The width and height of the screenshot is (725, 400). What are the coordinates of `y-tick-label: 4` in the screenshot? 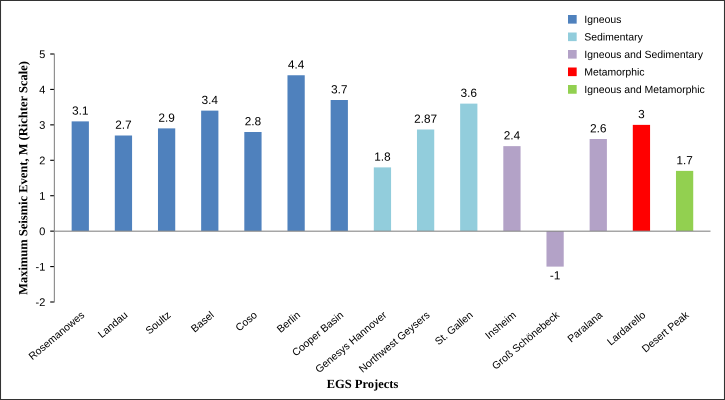 It's located at (42, 90).